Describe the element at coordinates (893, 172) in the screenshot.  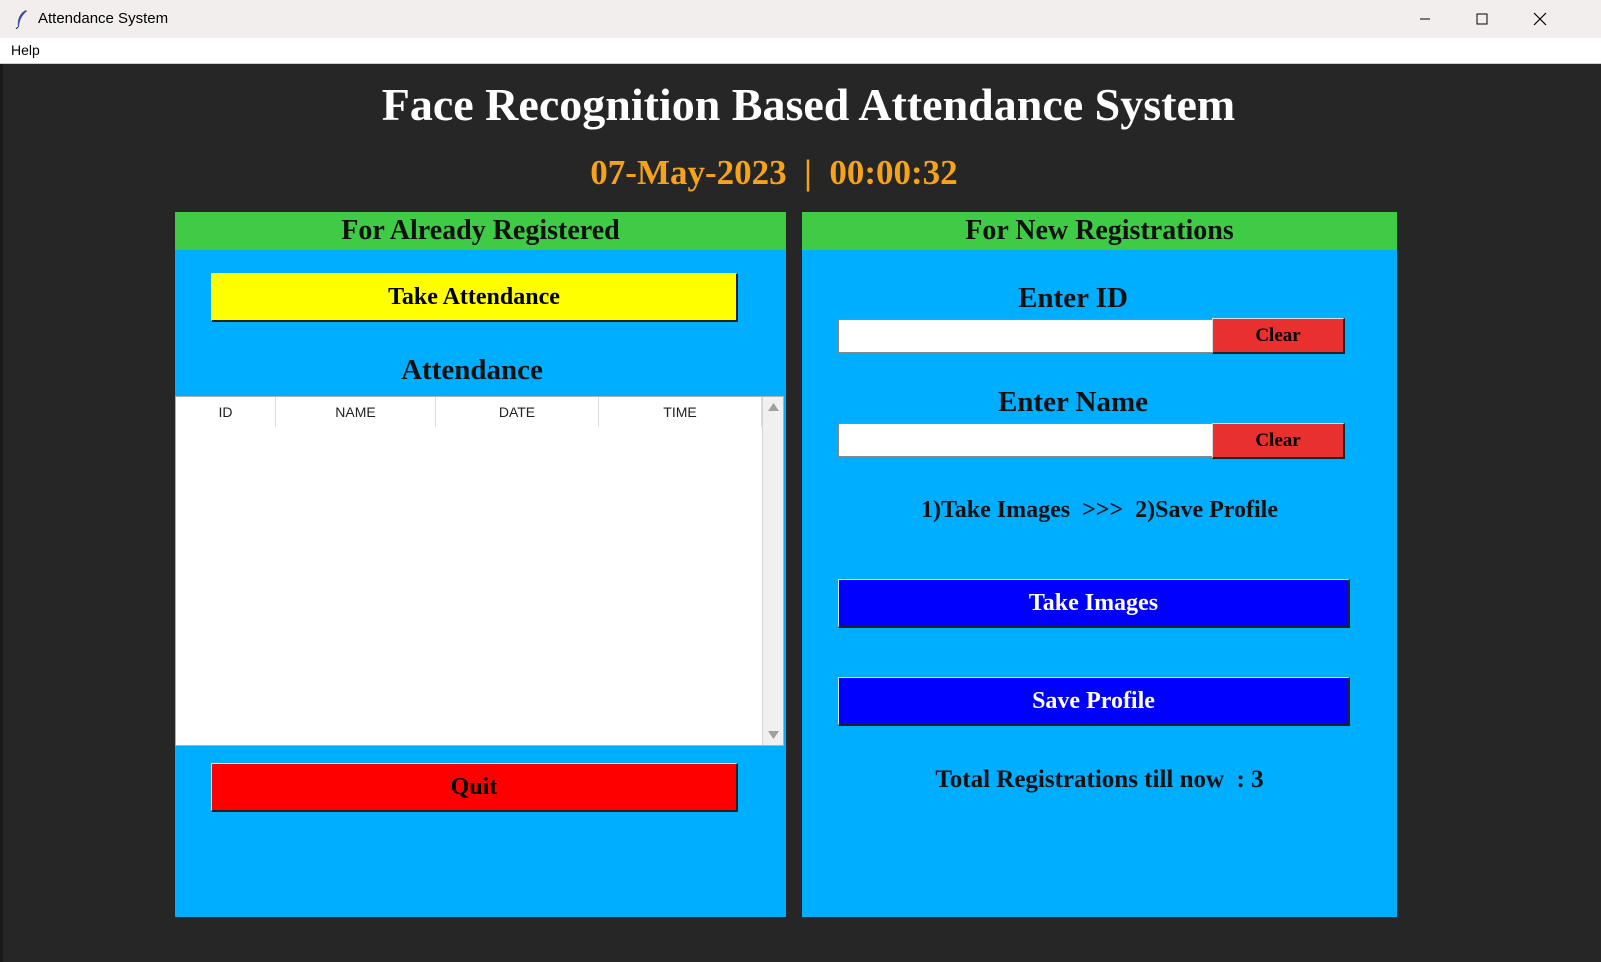
I see `time-text: 00:00:32` at that location.